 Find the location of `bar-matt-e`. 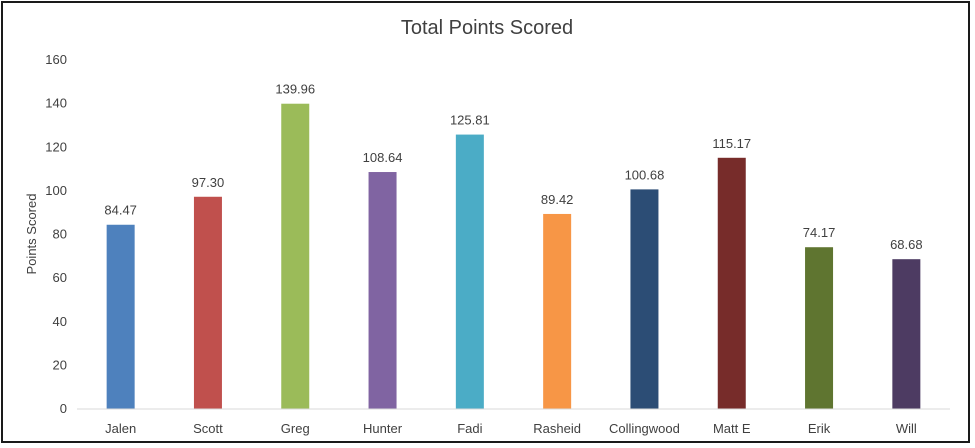

bar-matt-e is located at coordinates (731, 283).